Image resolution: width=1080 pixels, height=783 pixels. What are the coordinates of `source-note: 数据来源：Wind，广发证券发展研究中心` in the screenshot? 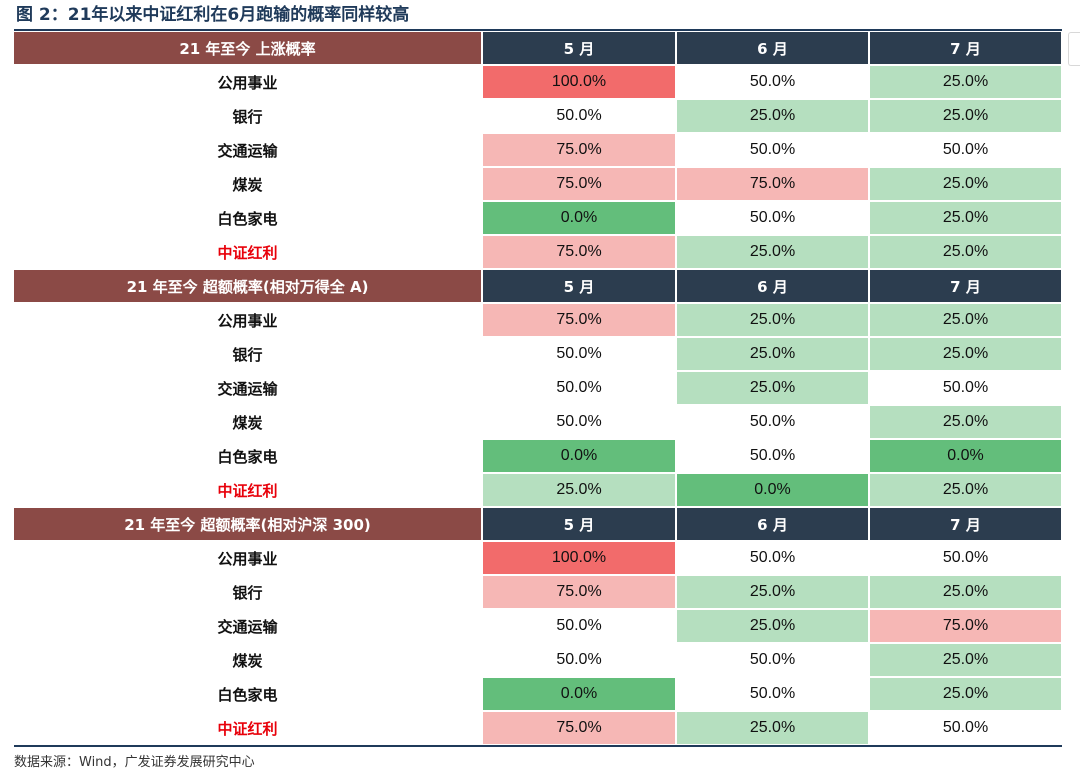 It's located at (134, 762).